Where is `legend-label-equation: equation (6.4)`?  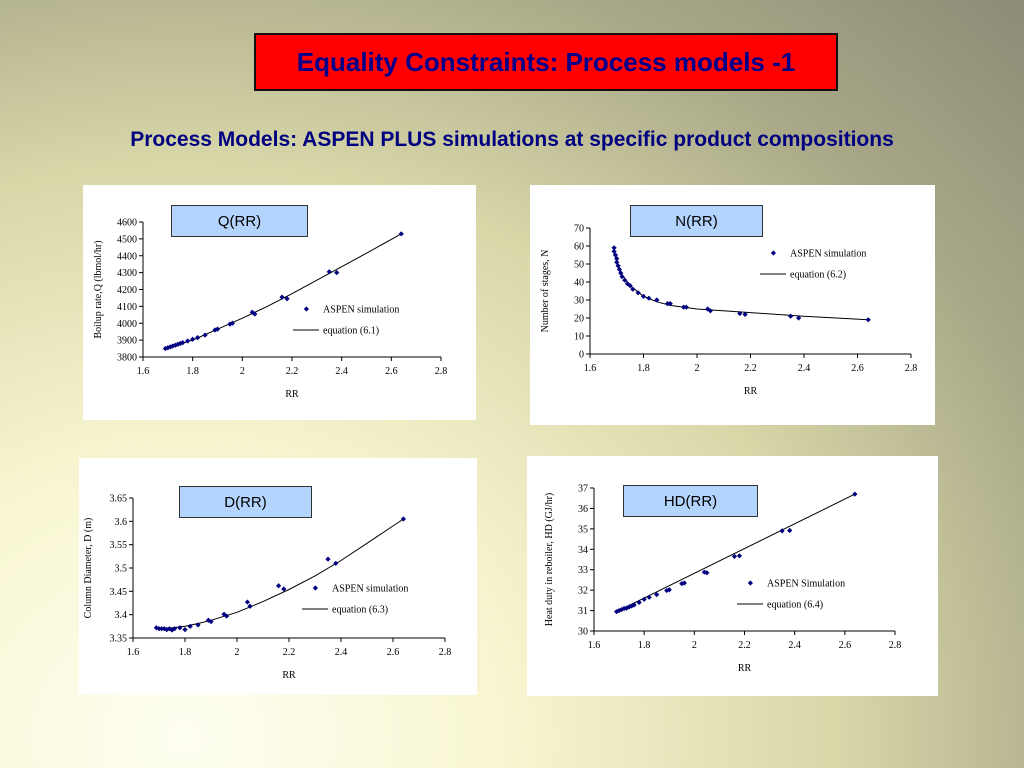 legend-label-equation: equation (6.4) is located at coordinates (795, 605).